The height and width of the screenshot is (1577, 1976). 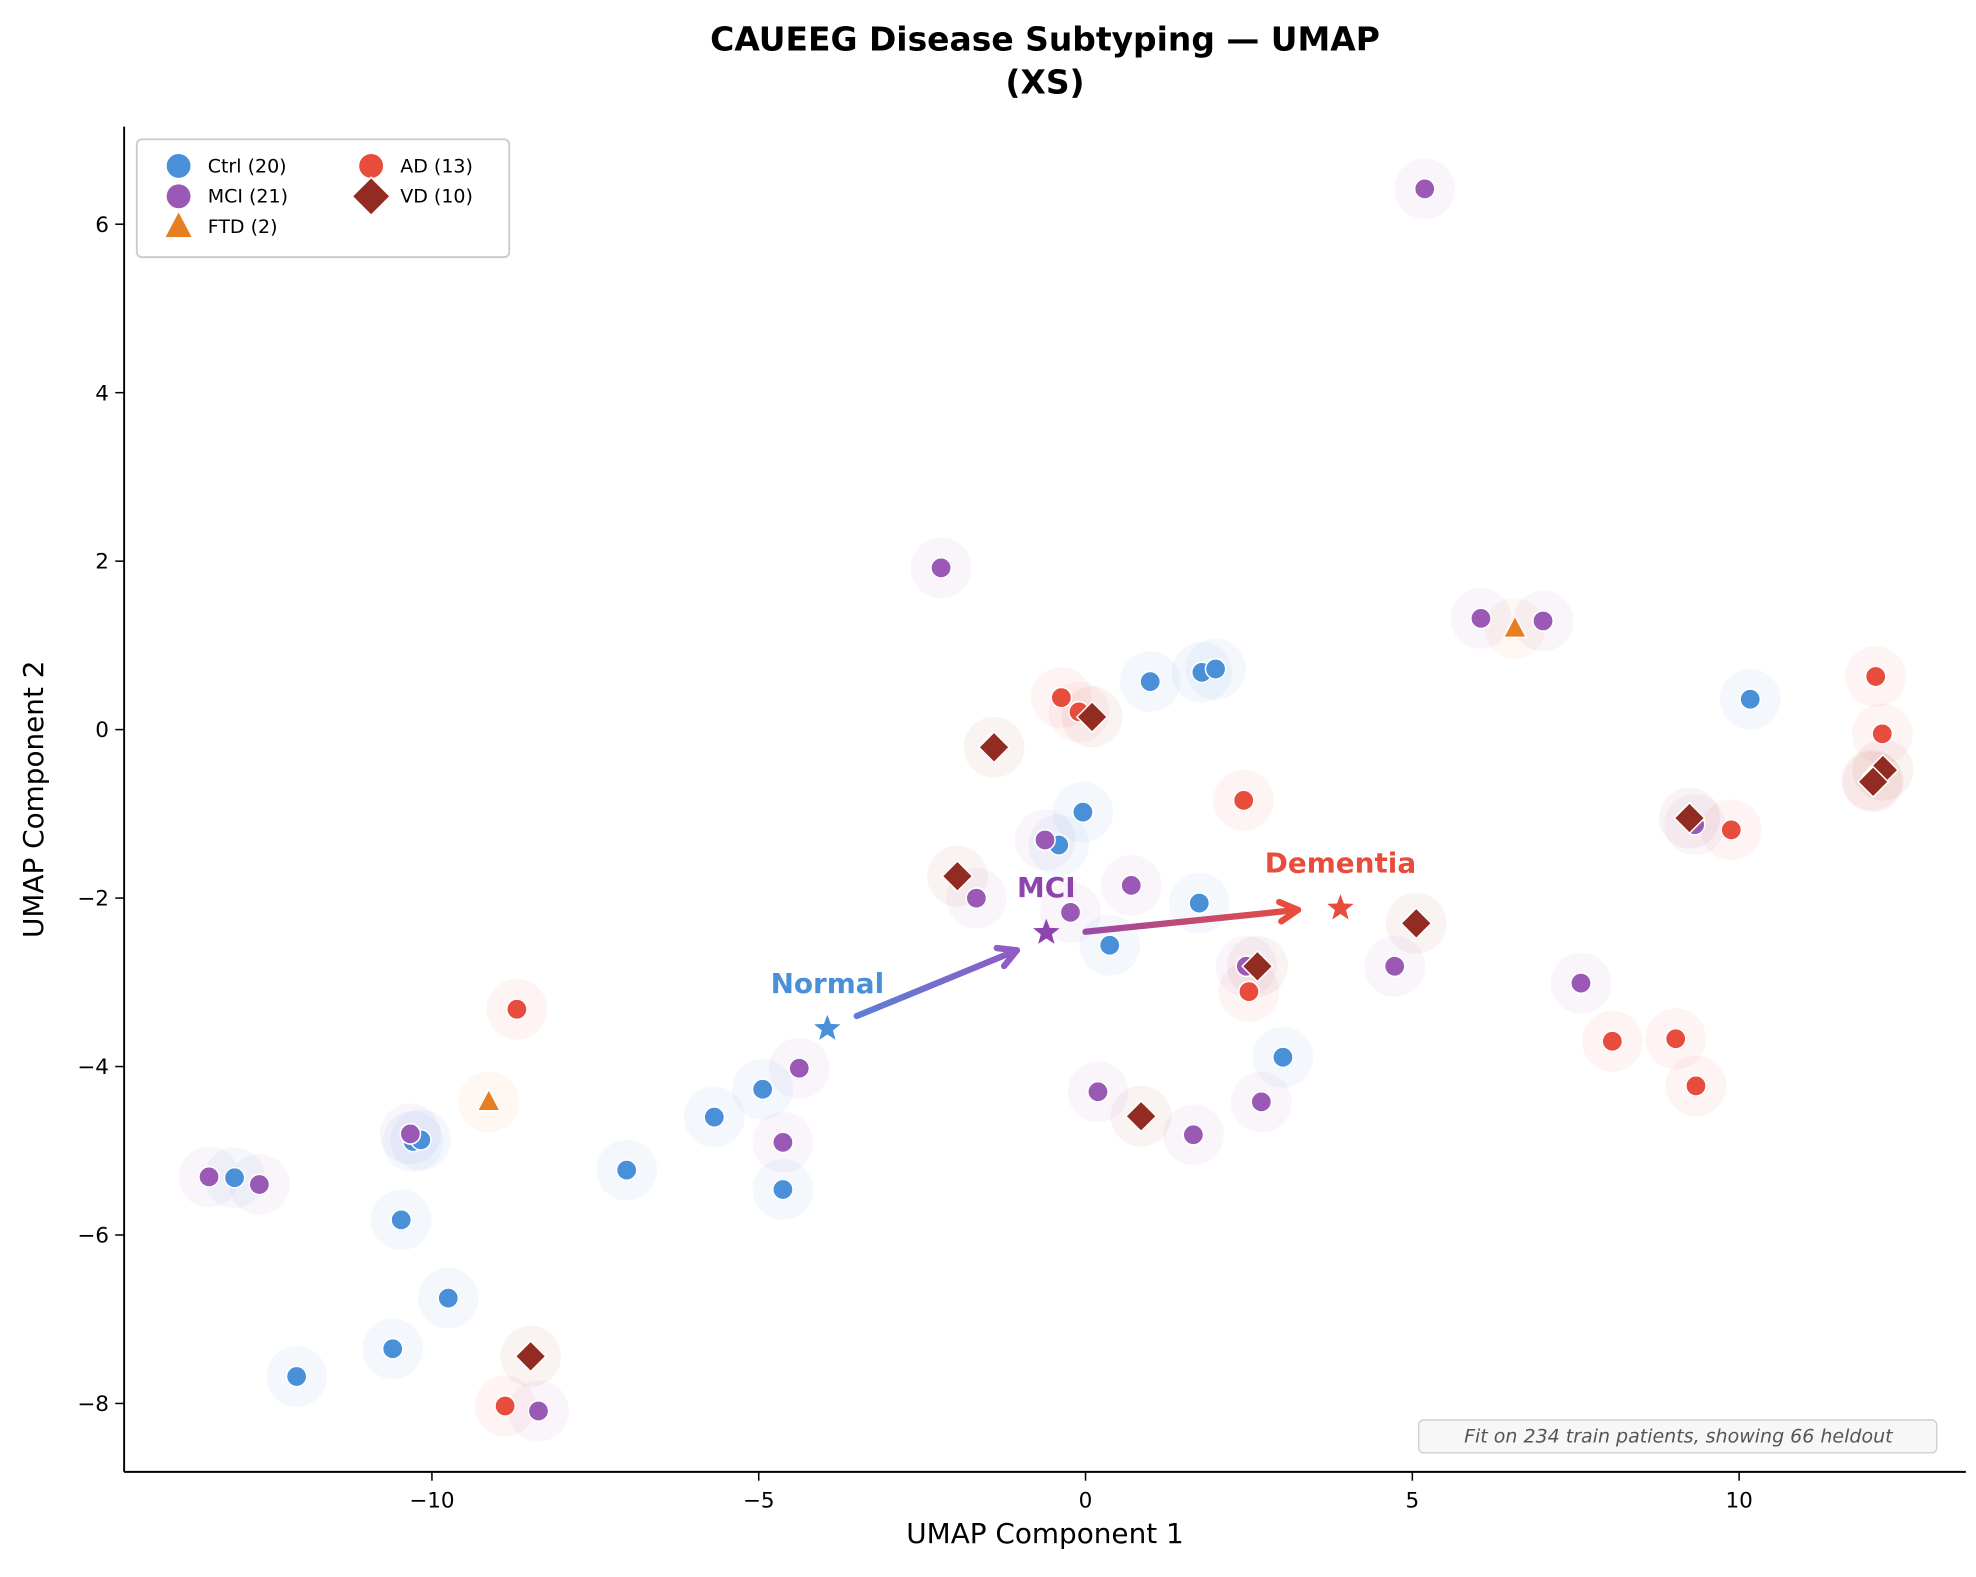 I want to click on y-axis-label: UMAP Component 2, so click(x=33, y=799).